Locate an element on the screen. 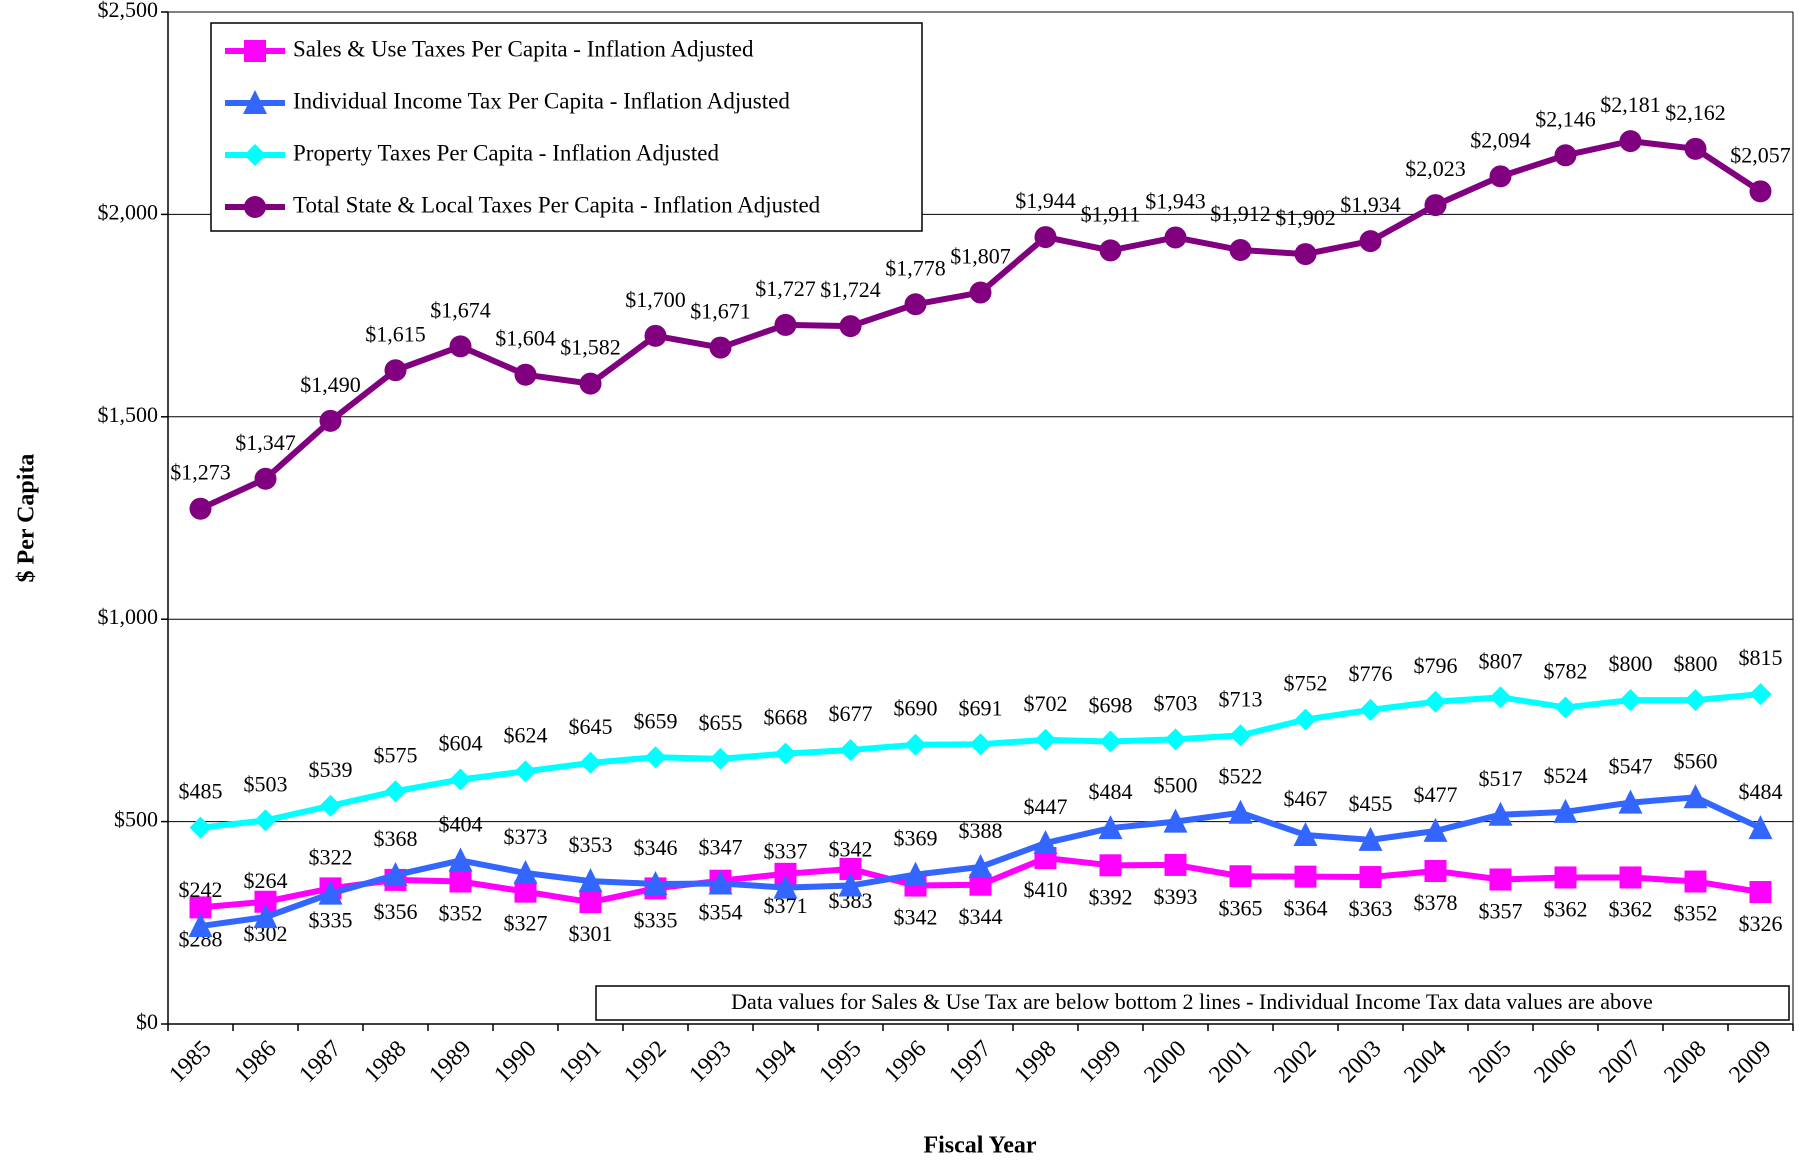  data-label: $752 is located at coordinates (1306, 683).